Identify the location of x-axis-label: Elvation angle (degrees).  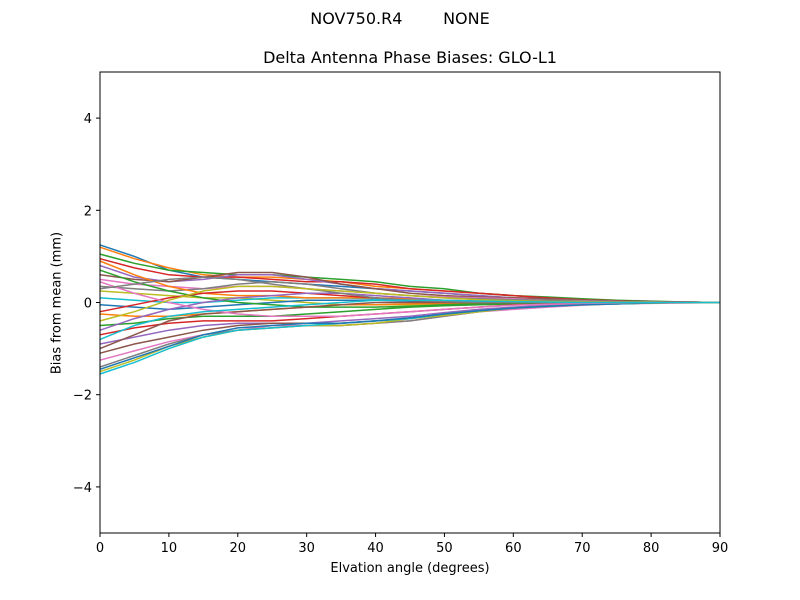
(410, 568).